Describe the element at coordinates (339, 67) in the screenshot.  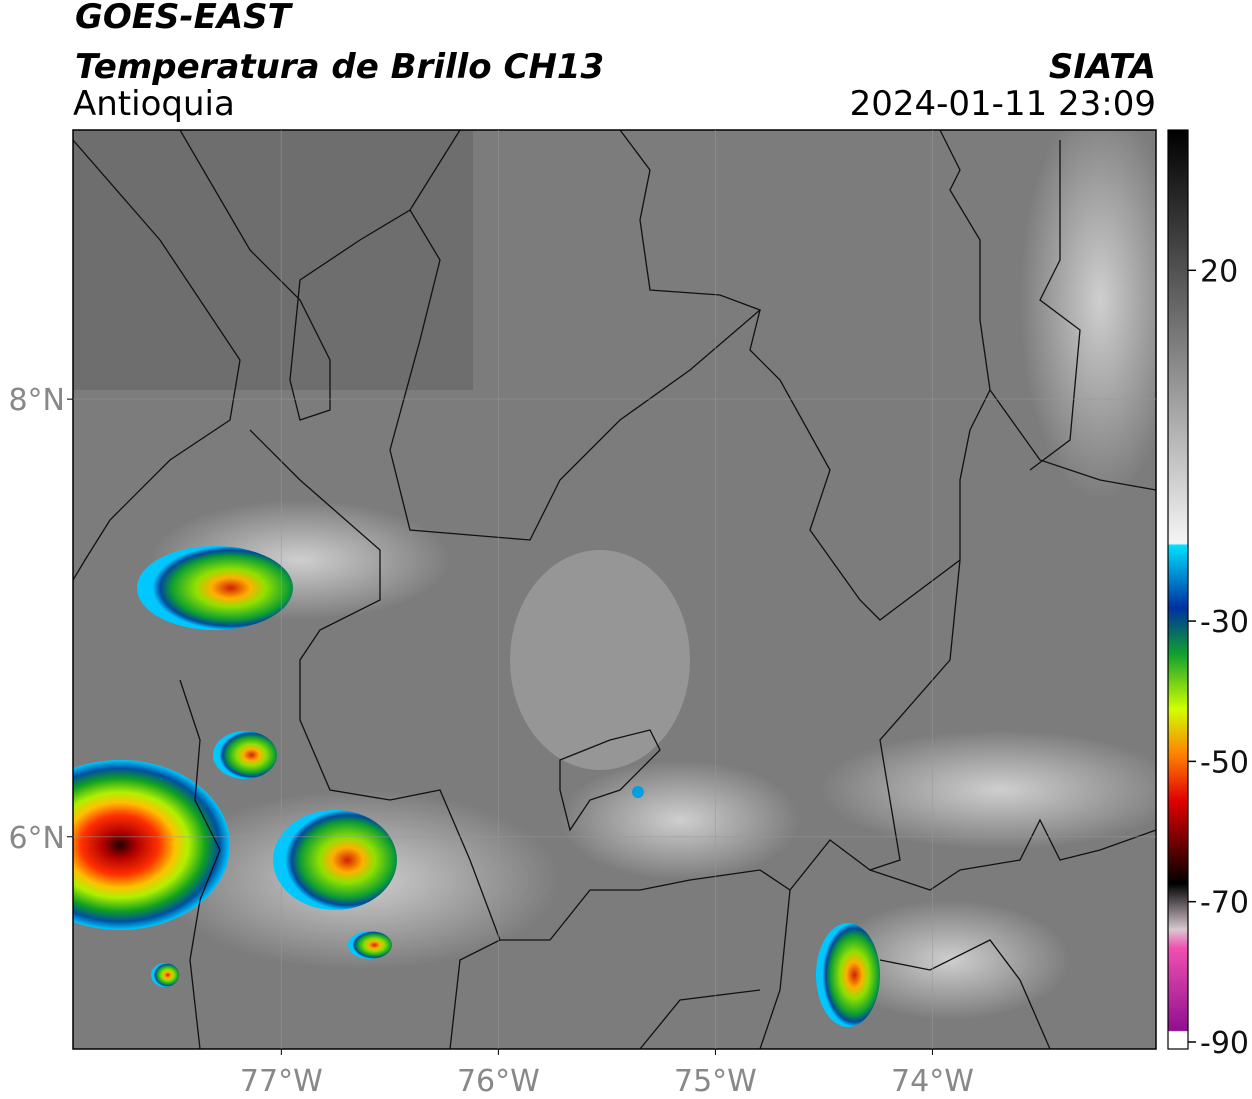
I see `subtitle: Temperatura de Brillo CH13` at that location.